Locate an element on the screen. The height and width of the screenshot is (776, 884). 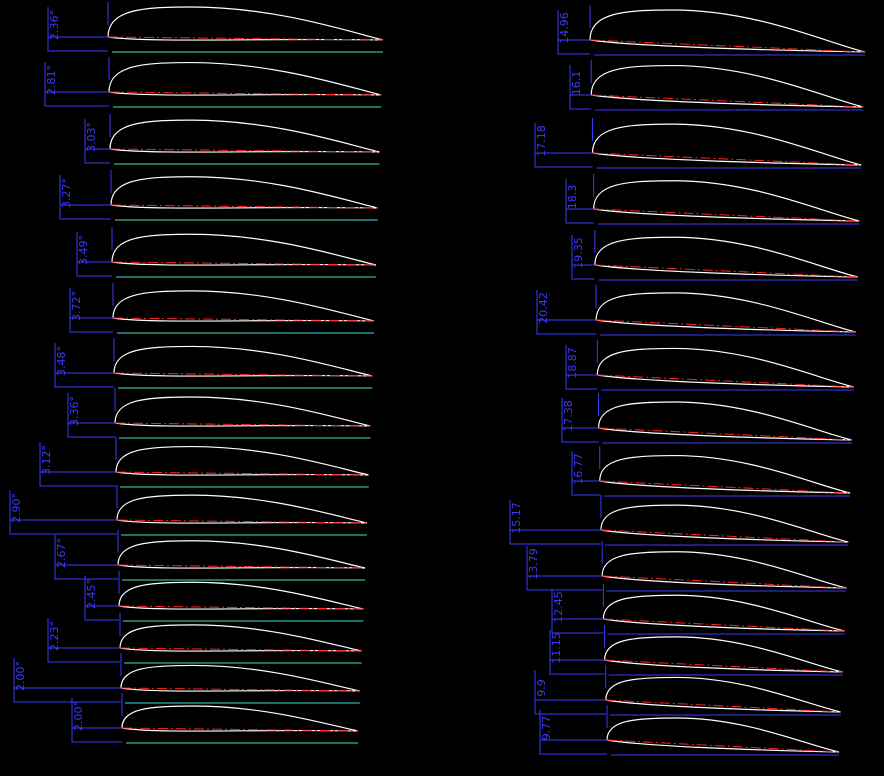
angle-label: 16.77 is located at coordinates (578, 469).